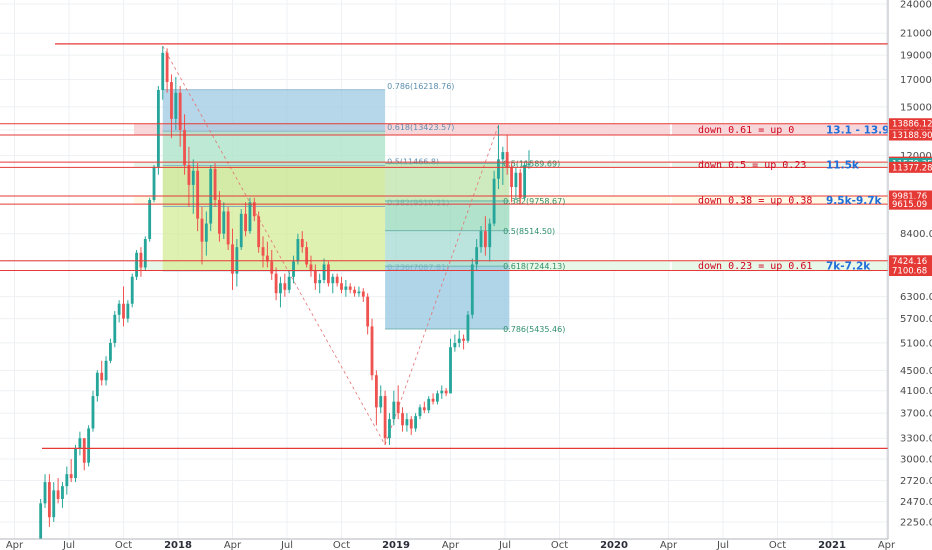  I want to click on level-range-label: 9.5k-9.7k, so click(854, 201).